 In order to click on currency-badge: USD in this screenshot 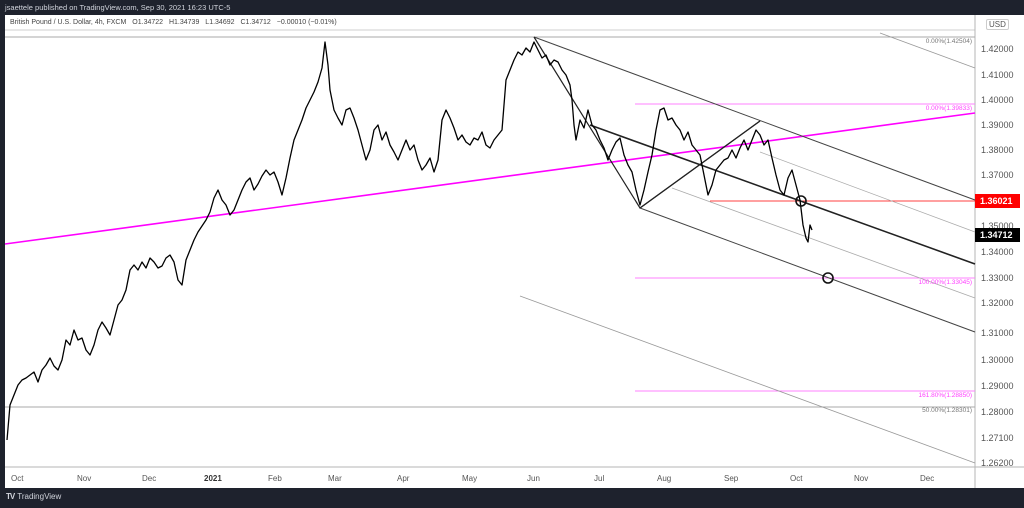, I will do `click(997, 24)`.